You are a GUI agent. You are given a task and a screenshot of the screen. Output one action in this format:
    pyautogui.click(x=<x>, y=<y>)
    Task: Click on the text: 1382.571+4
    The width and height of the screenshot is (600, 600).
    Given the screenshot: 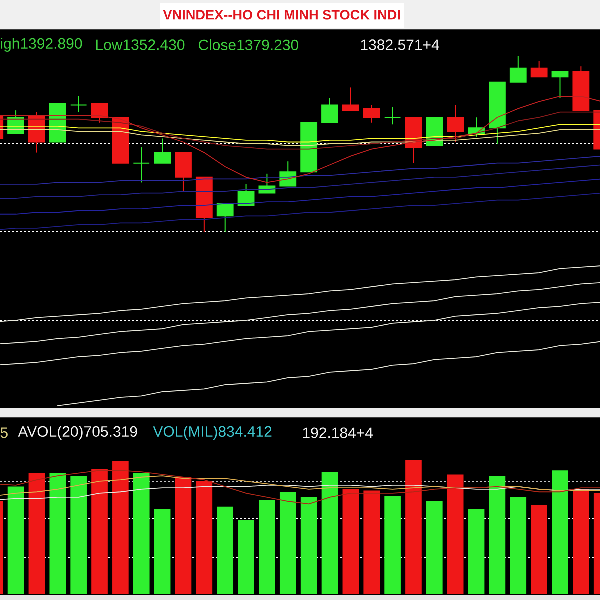 What is the action you would take?
    pyautogui.click(x=400, y=45)
    